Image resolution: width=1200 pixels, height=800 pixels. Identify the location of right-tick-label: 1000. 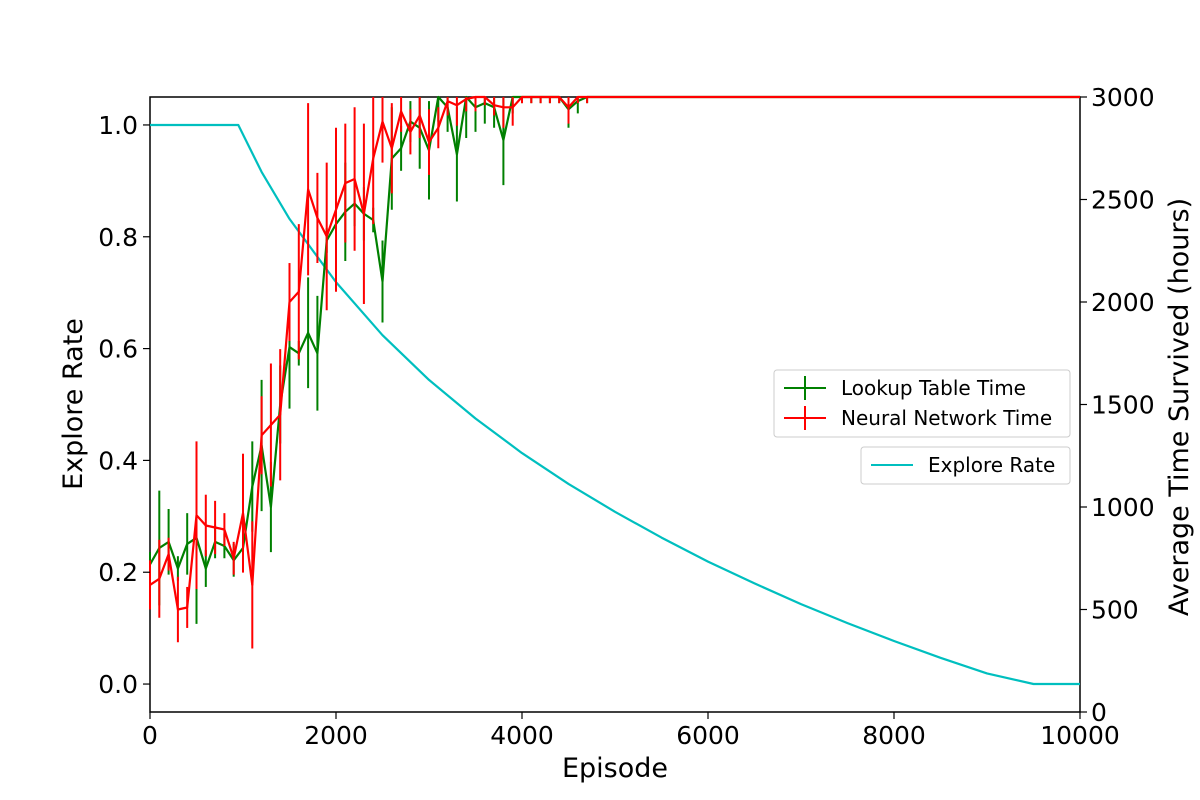
(1123, 507).